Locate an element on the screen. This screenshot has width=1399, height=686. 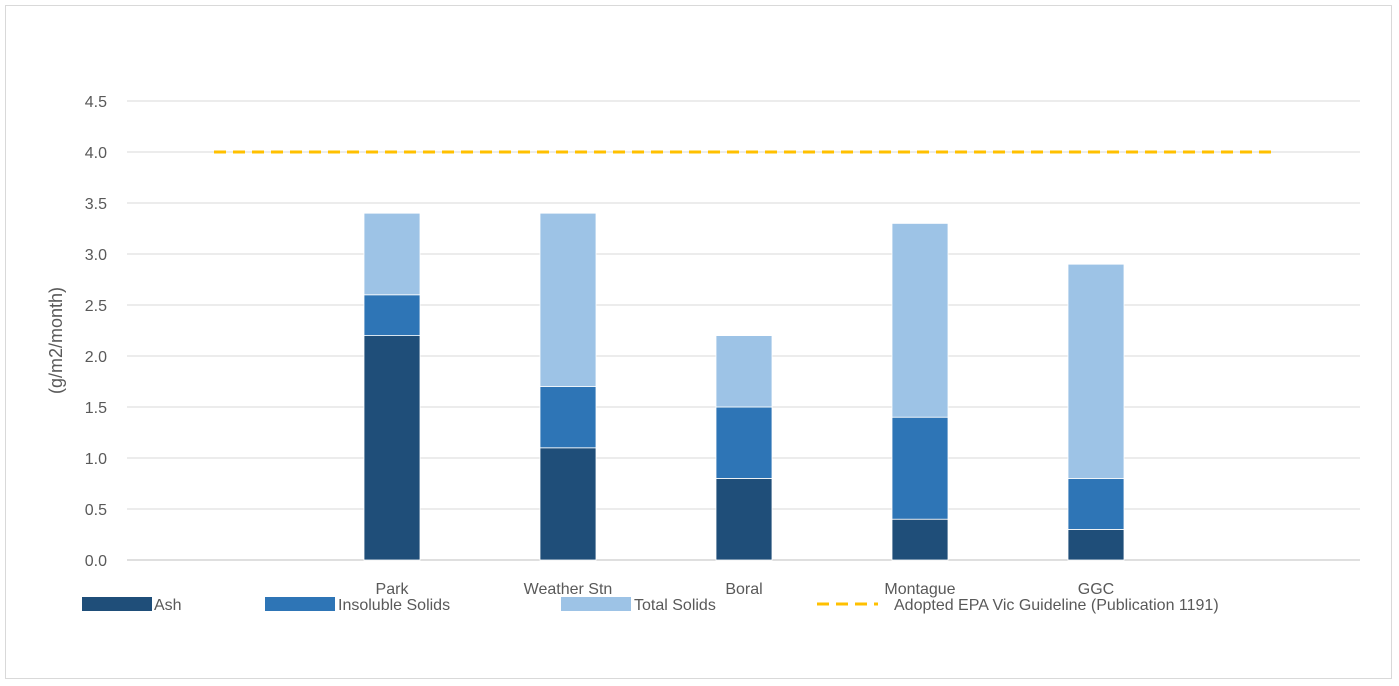
y-tick-label: 3.5 is located at coordinates (96, 204).